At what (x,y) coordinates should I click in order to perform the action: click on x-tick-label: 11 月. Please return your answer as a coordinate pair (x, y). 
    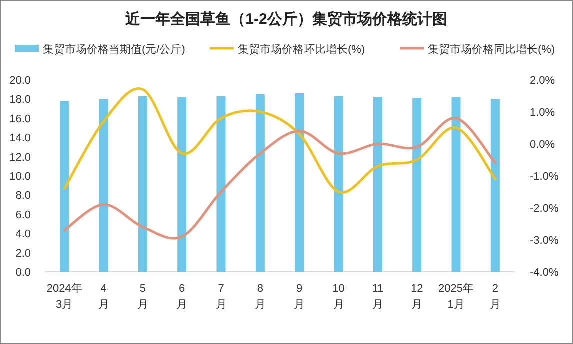
    Looking at the image, I should click on (378, 297).